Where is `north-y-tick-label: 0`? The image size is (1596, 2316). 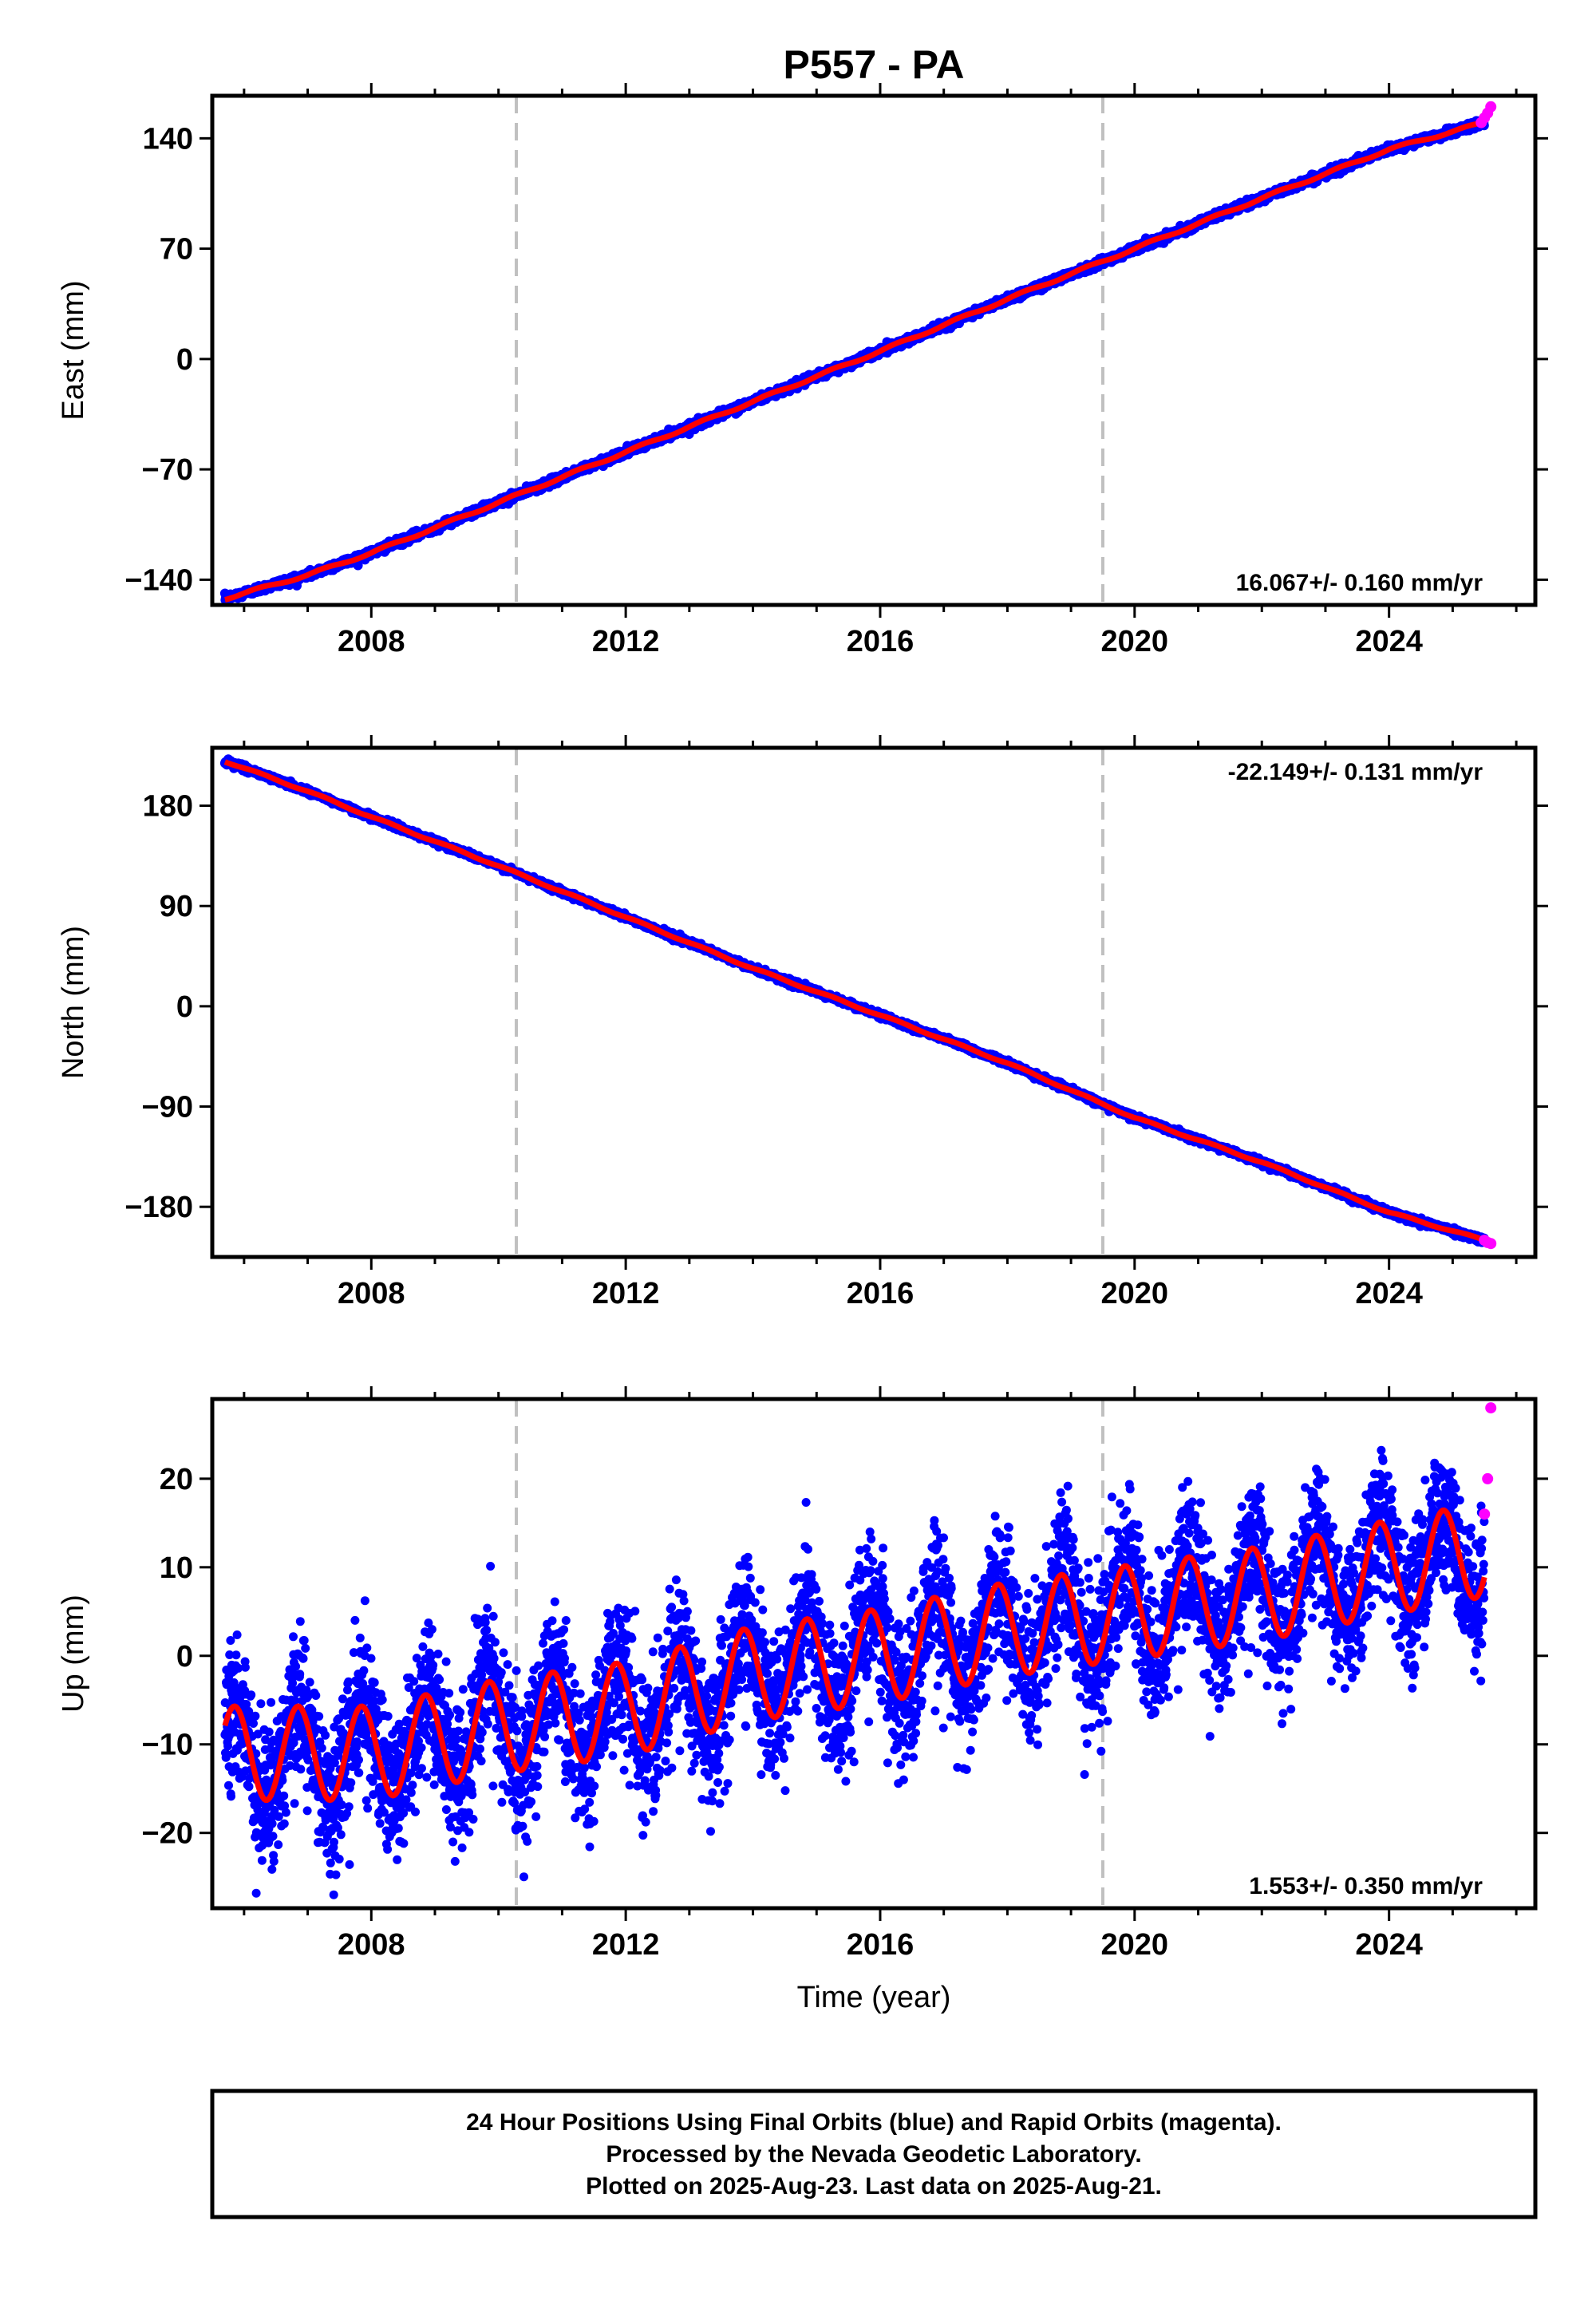 north-y-tick-label: 0 is located at coordinates (184, 1007).